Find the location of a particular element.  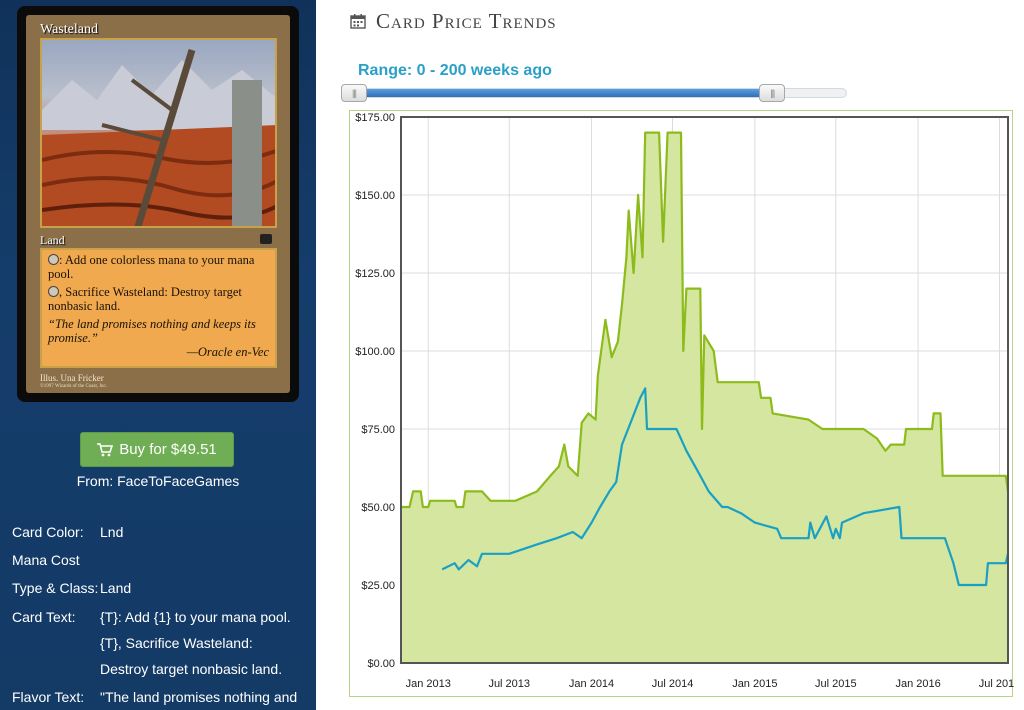

x-tick-label: Jan 2016 is located at coordinates (917, 684).